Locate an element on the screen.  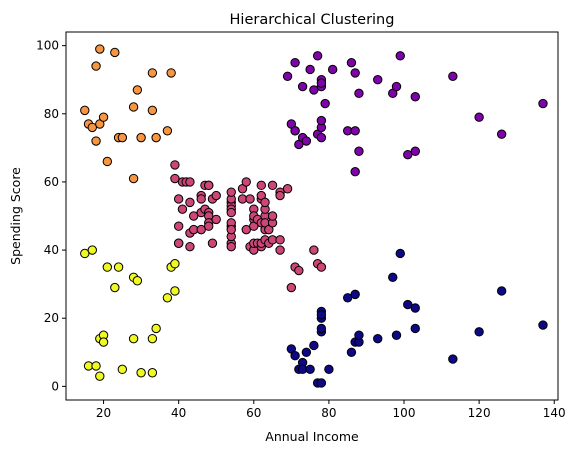
y-axis-label: Spending Score is located at coordinates (15, 216).